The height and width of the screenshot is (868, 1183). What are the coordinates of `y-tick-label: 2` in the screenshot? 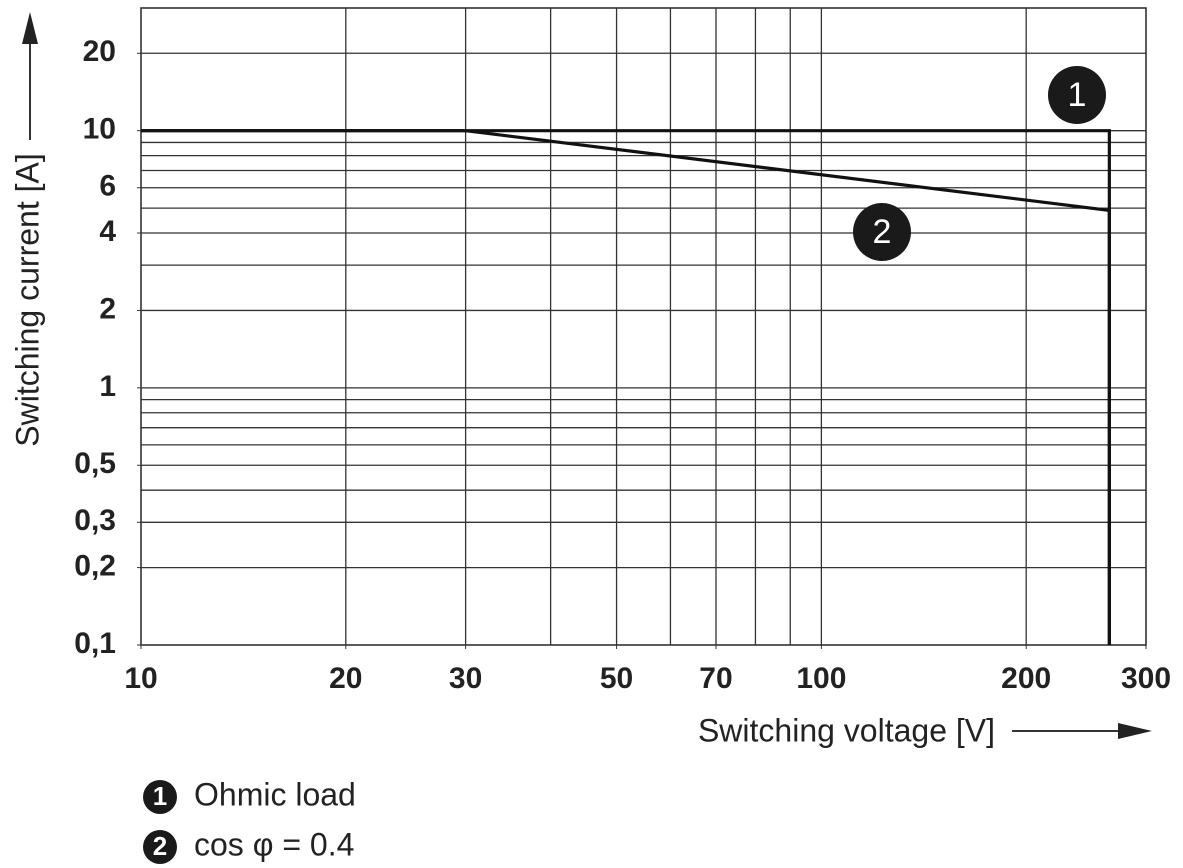 It's located at (107, 308).